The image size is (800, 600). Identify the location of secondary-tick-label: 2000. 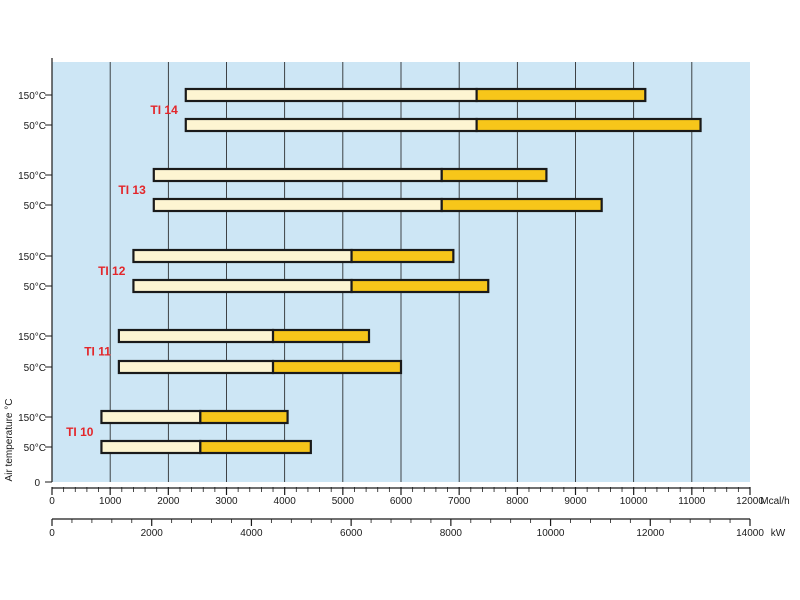
(152, 533).